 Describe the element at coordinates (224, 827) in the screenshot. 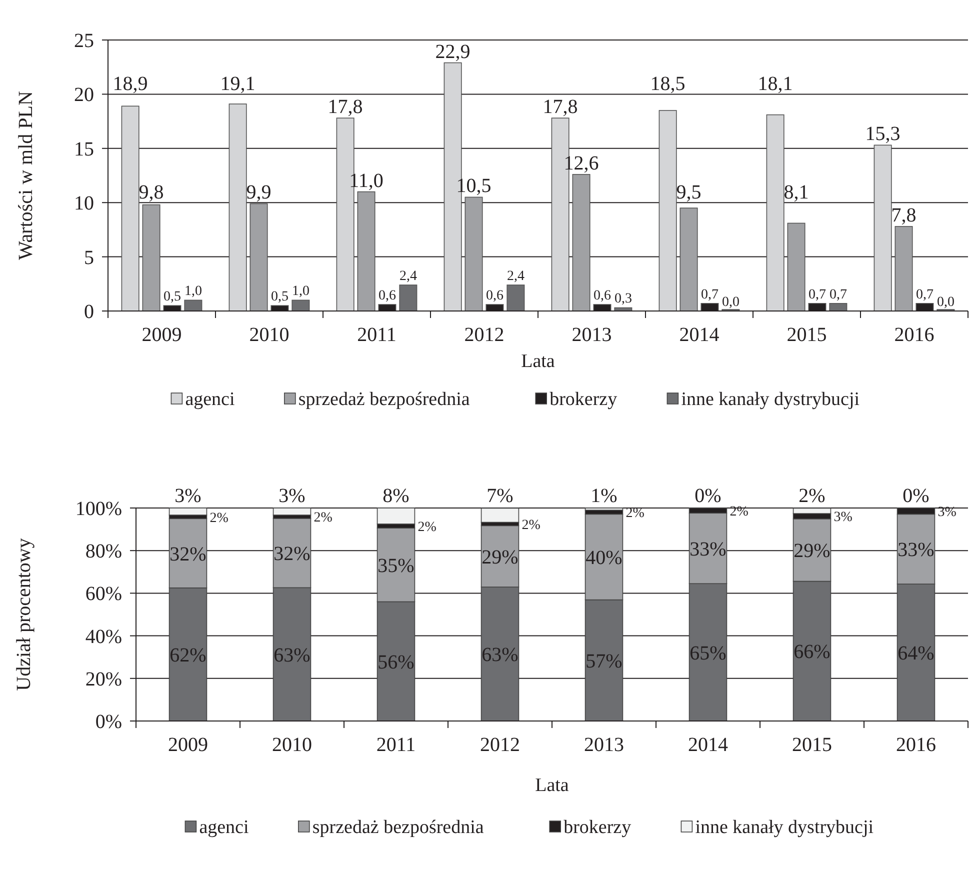

I see `legend-label: agenci` at that location.